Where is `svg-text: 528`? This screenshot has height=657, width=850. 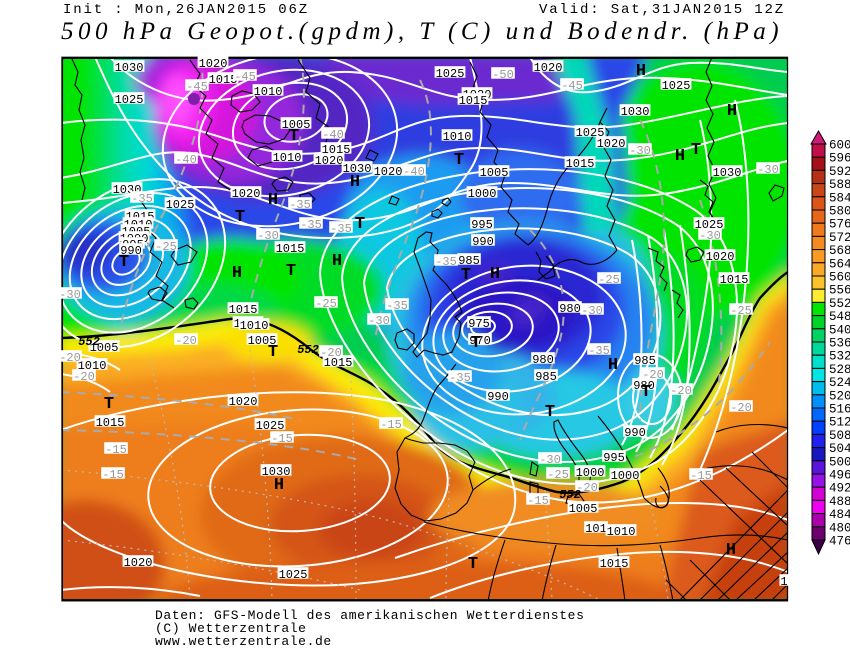
svg-text: 528 is located at coordinates (839, 370).